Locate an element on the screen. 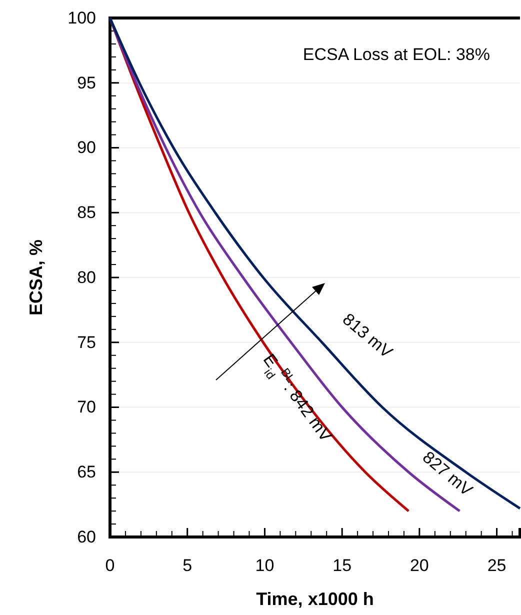 The image size is (521, 615). annotation: ECSA Loss at EOL: 38% is located at coordinates (396, 54).